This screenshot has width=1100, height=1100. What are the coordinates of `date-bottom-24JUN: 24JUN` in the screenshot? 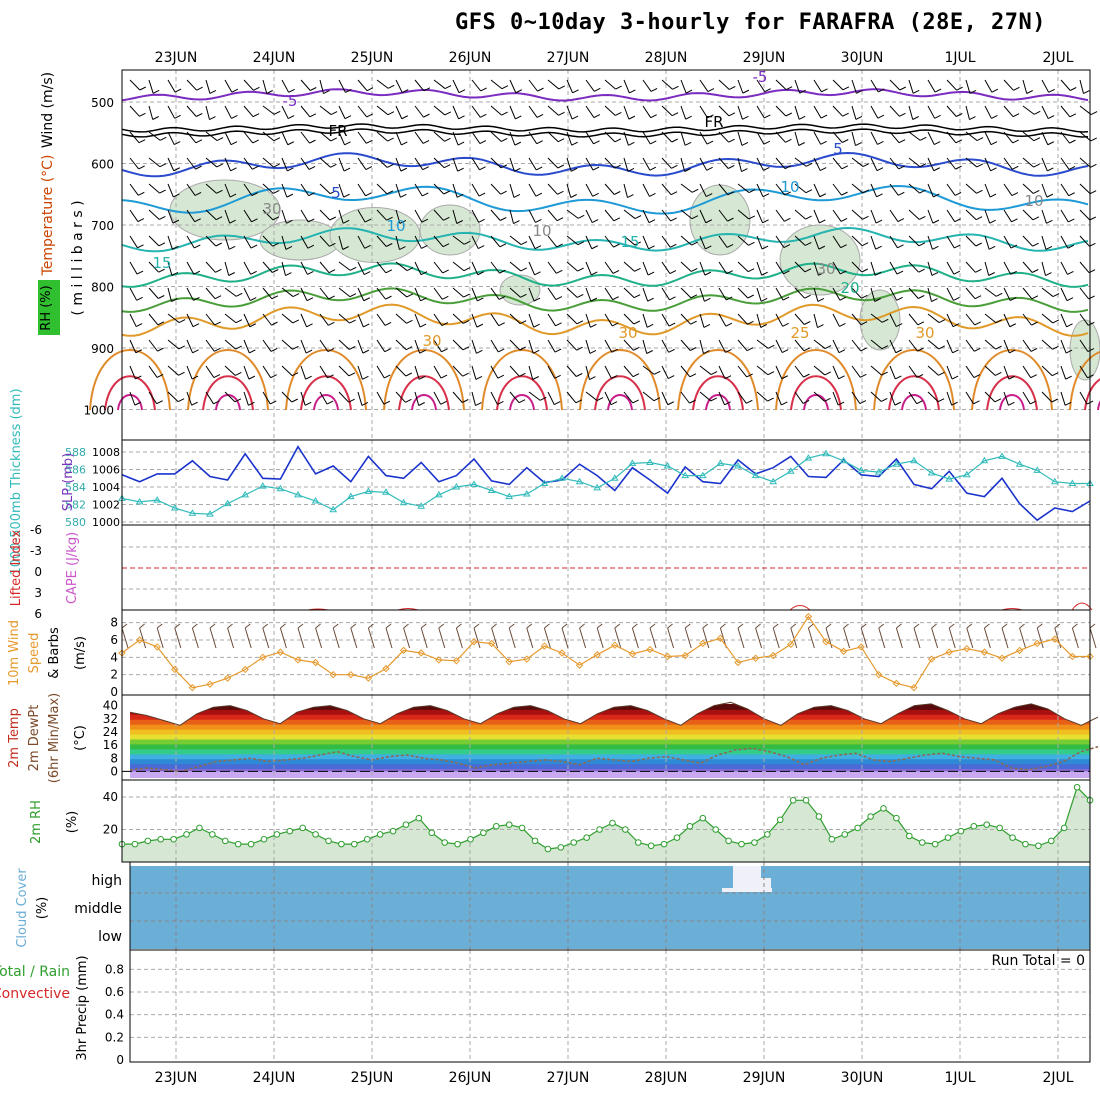 It's located at (274, 1078).